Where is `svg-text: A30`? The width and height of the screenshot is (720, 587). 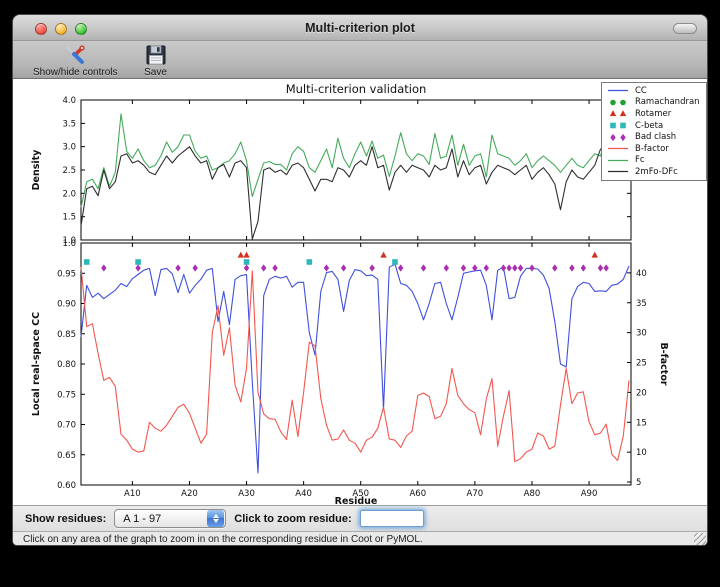
svg-text: A30 is located at coordinates (246, 494).